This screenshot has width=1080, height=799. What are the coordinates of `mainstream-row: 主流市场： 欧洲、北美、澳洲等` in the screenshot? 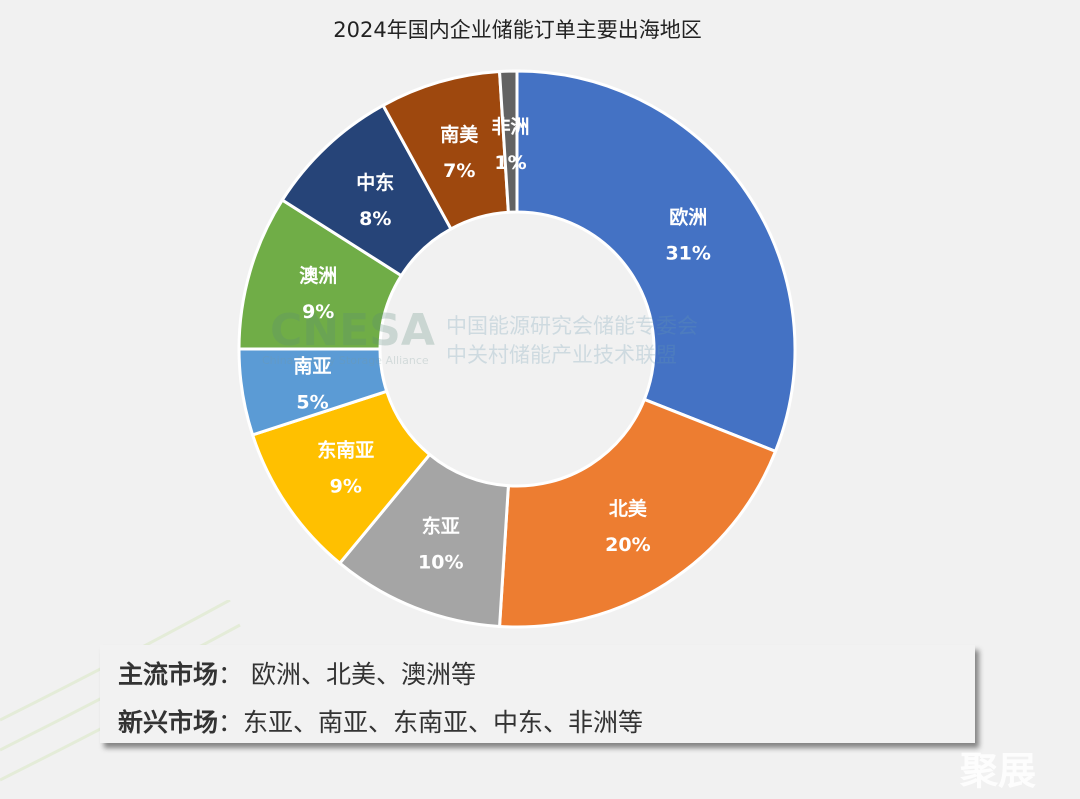 It's located at (297, 673).